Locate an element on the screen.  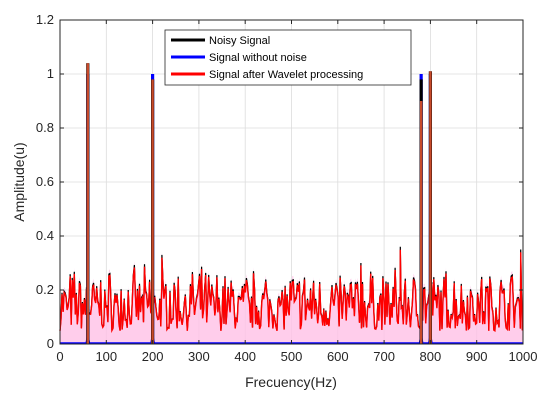
y-tick-label: 0.8 is located at coordinates (45, 127).